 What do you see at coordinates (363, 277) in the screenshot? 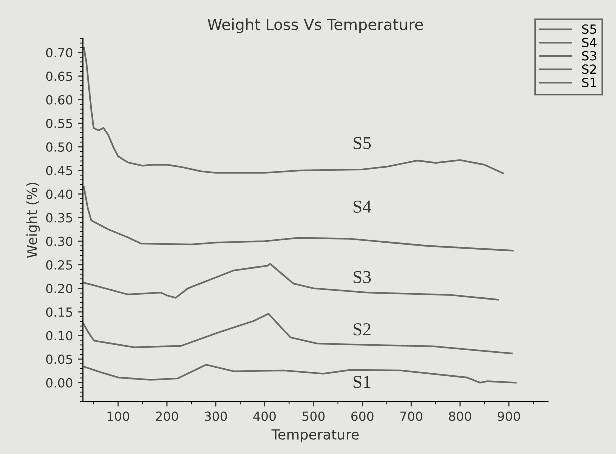
I see `annotation: S3` at bounding box center [363, 277].